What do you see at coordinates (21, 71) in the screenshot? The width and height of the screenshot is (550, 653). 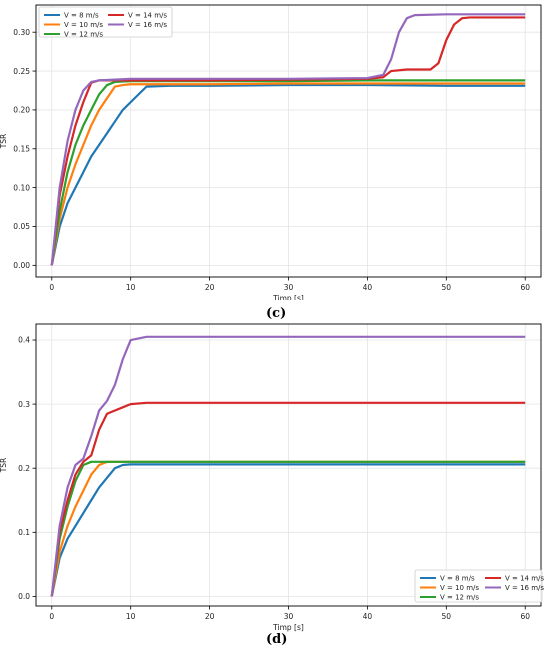 I see `y-tick-label: 0.25` at bounding box center [21, 71].